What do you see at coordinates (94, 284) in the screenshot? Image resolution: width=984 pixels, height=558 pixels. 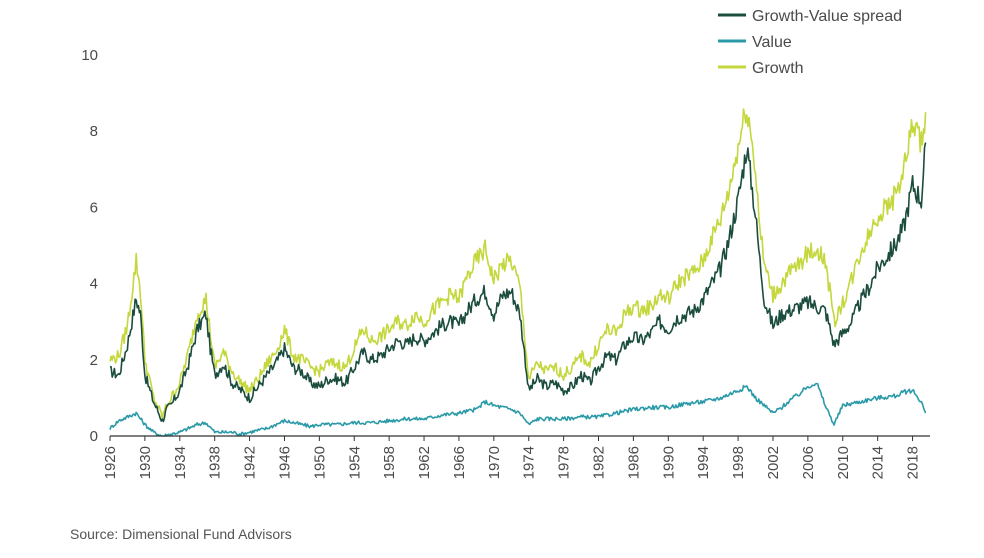 I see `y-tick-label: 4` at bounding box center [94, 284].